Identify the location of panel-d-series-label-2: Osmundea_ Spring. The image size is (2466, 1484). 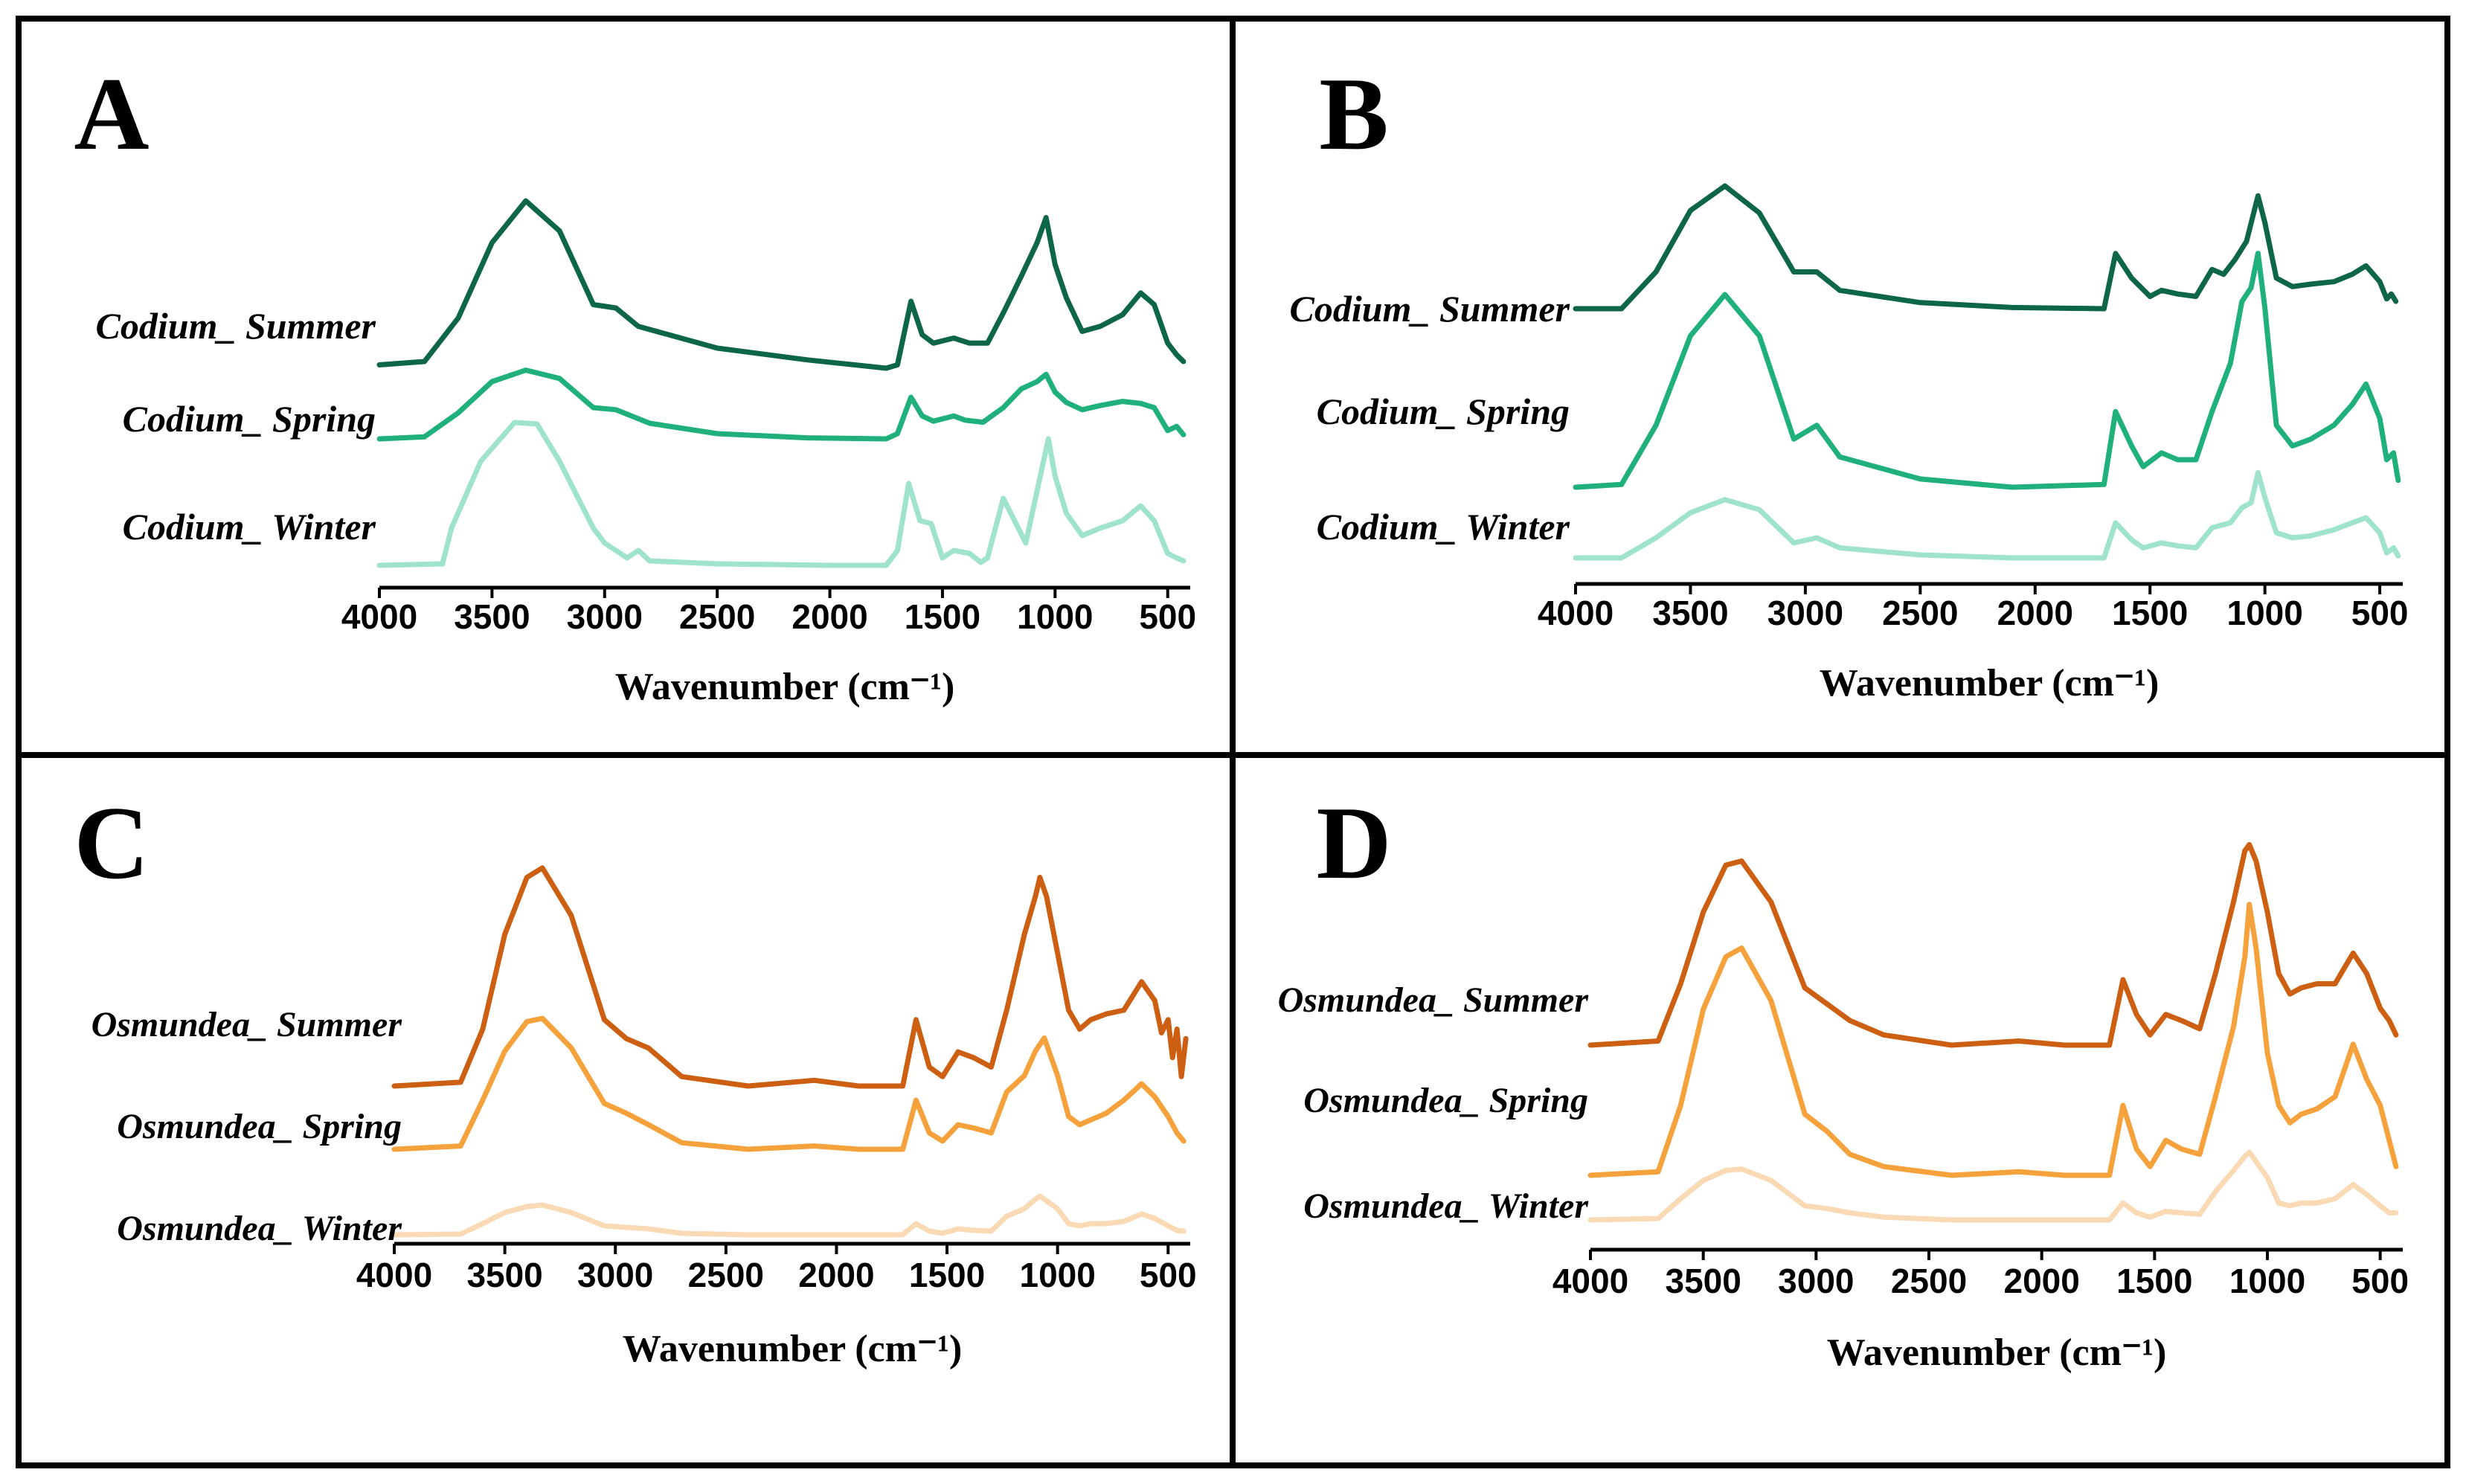
(1445, 1100).